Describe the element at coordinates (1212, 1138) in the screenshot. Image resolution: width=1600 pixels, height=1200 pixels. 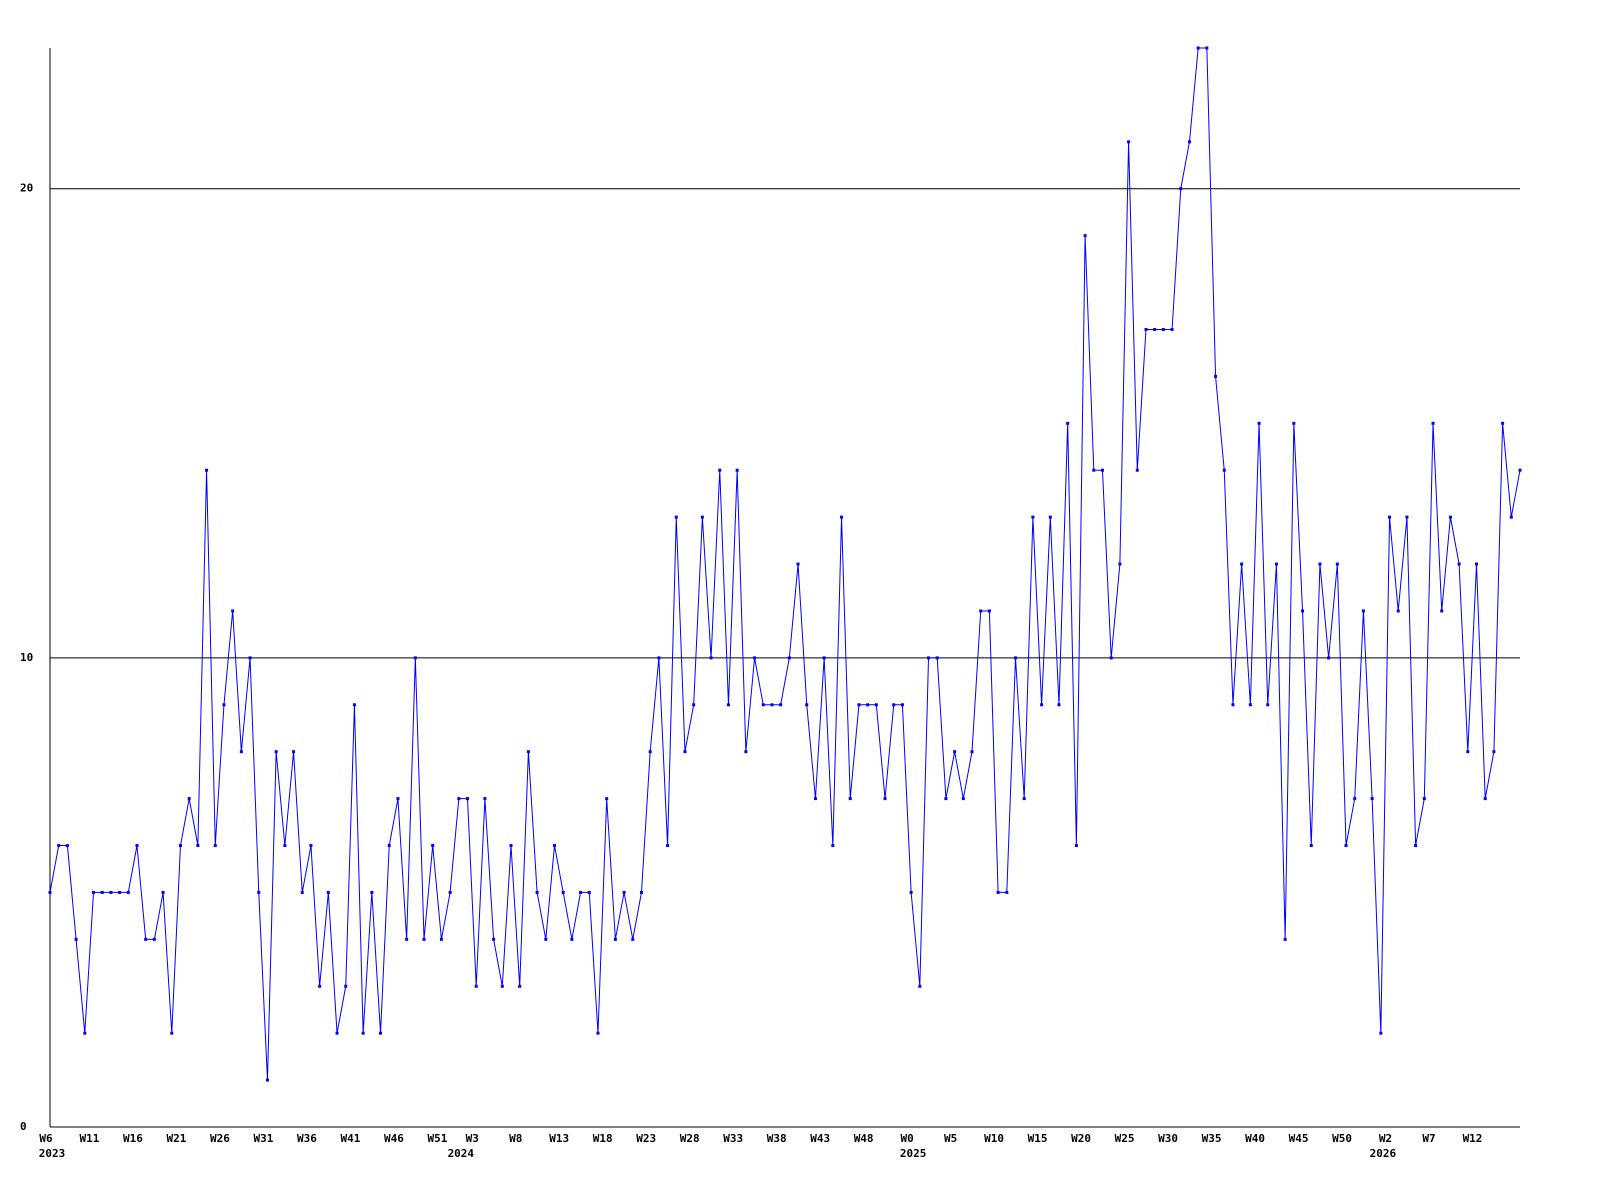
I see `x-tick-label: W35` at that location.